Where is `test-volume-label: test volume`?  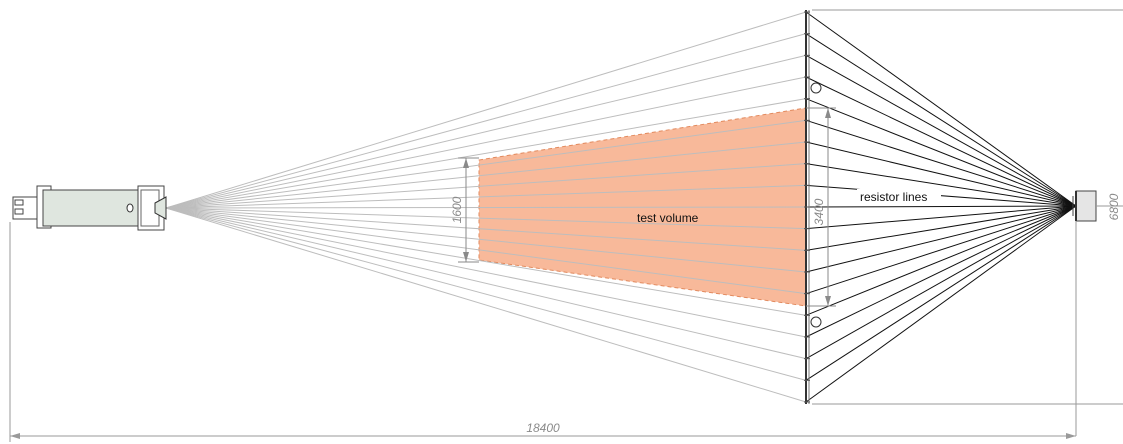 test-volume-label: test volume is located at coordinates (668, 218).